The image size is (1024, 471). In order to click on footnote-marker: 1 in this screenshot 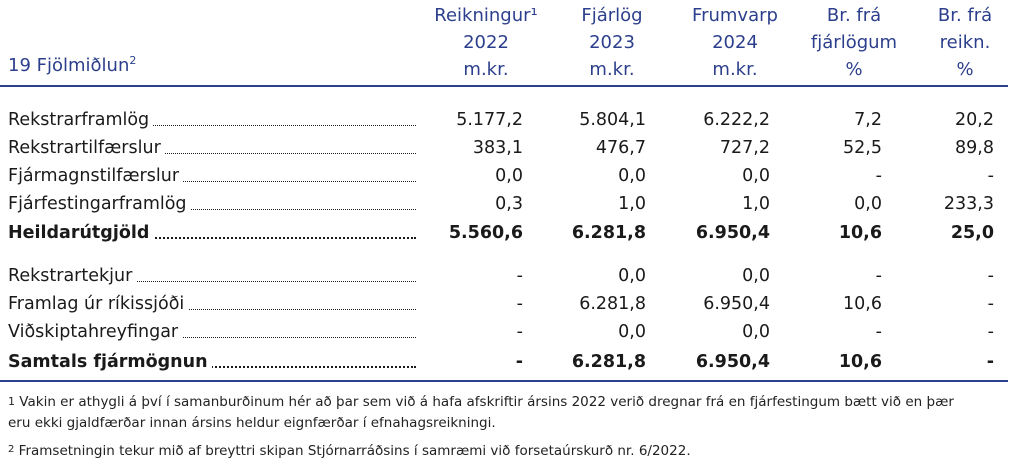, I will do `click(11, 401)`.